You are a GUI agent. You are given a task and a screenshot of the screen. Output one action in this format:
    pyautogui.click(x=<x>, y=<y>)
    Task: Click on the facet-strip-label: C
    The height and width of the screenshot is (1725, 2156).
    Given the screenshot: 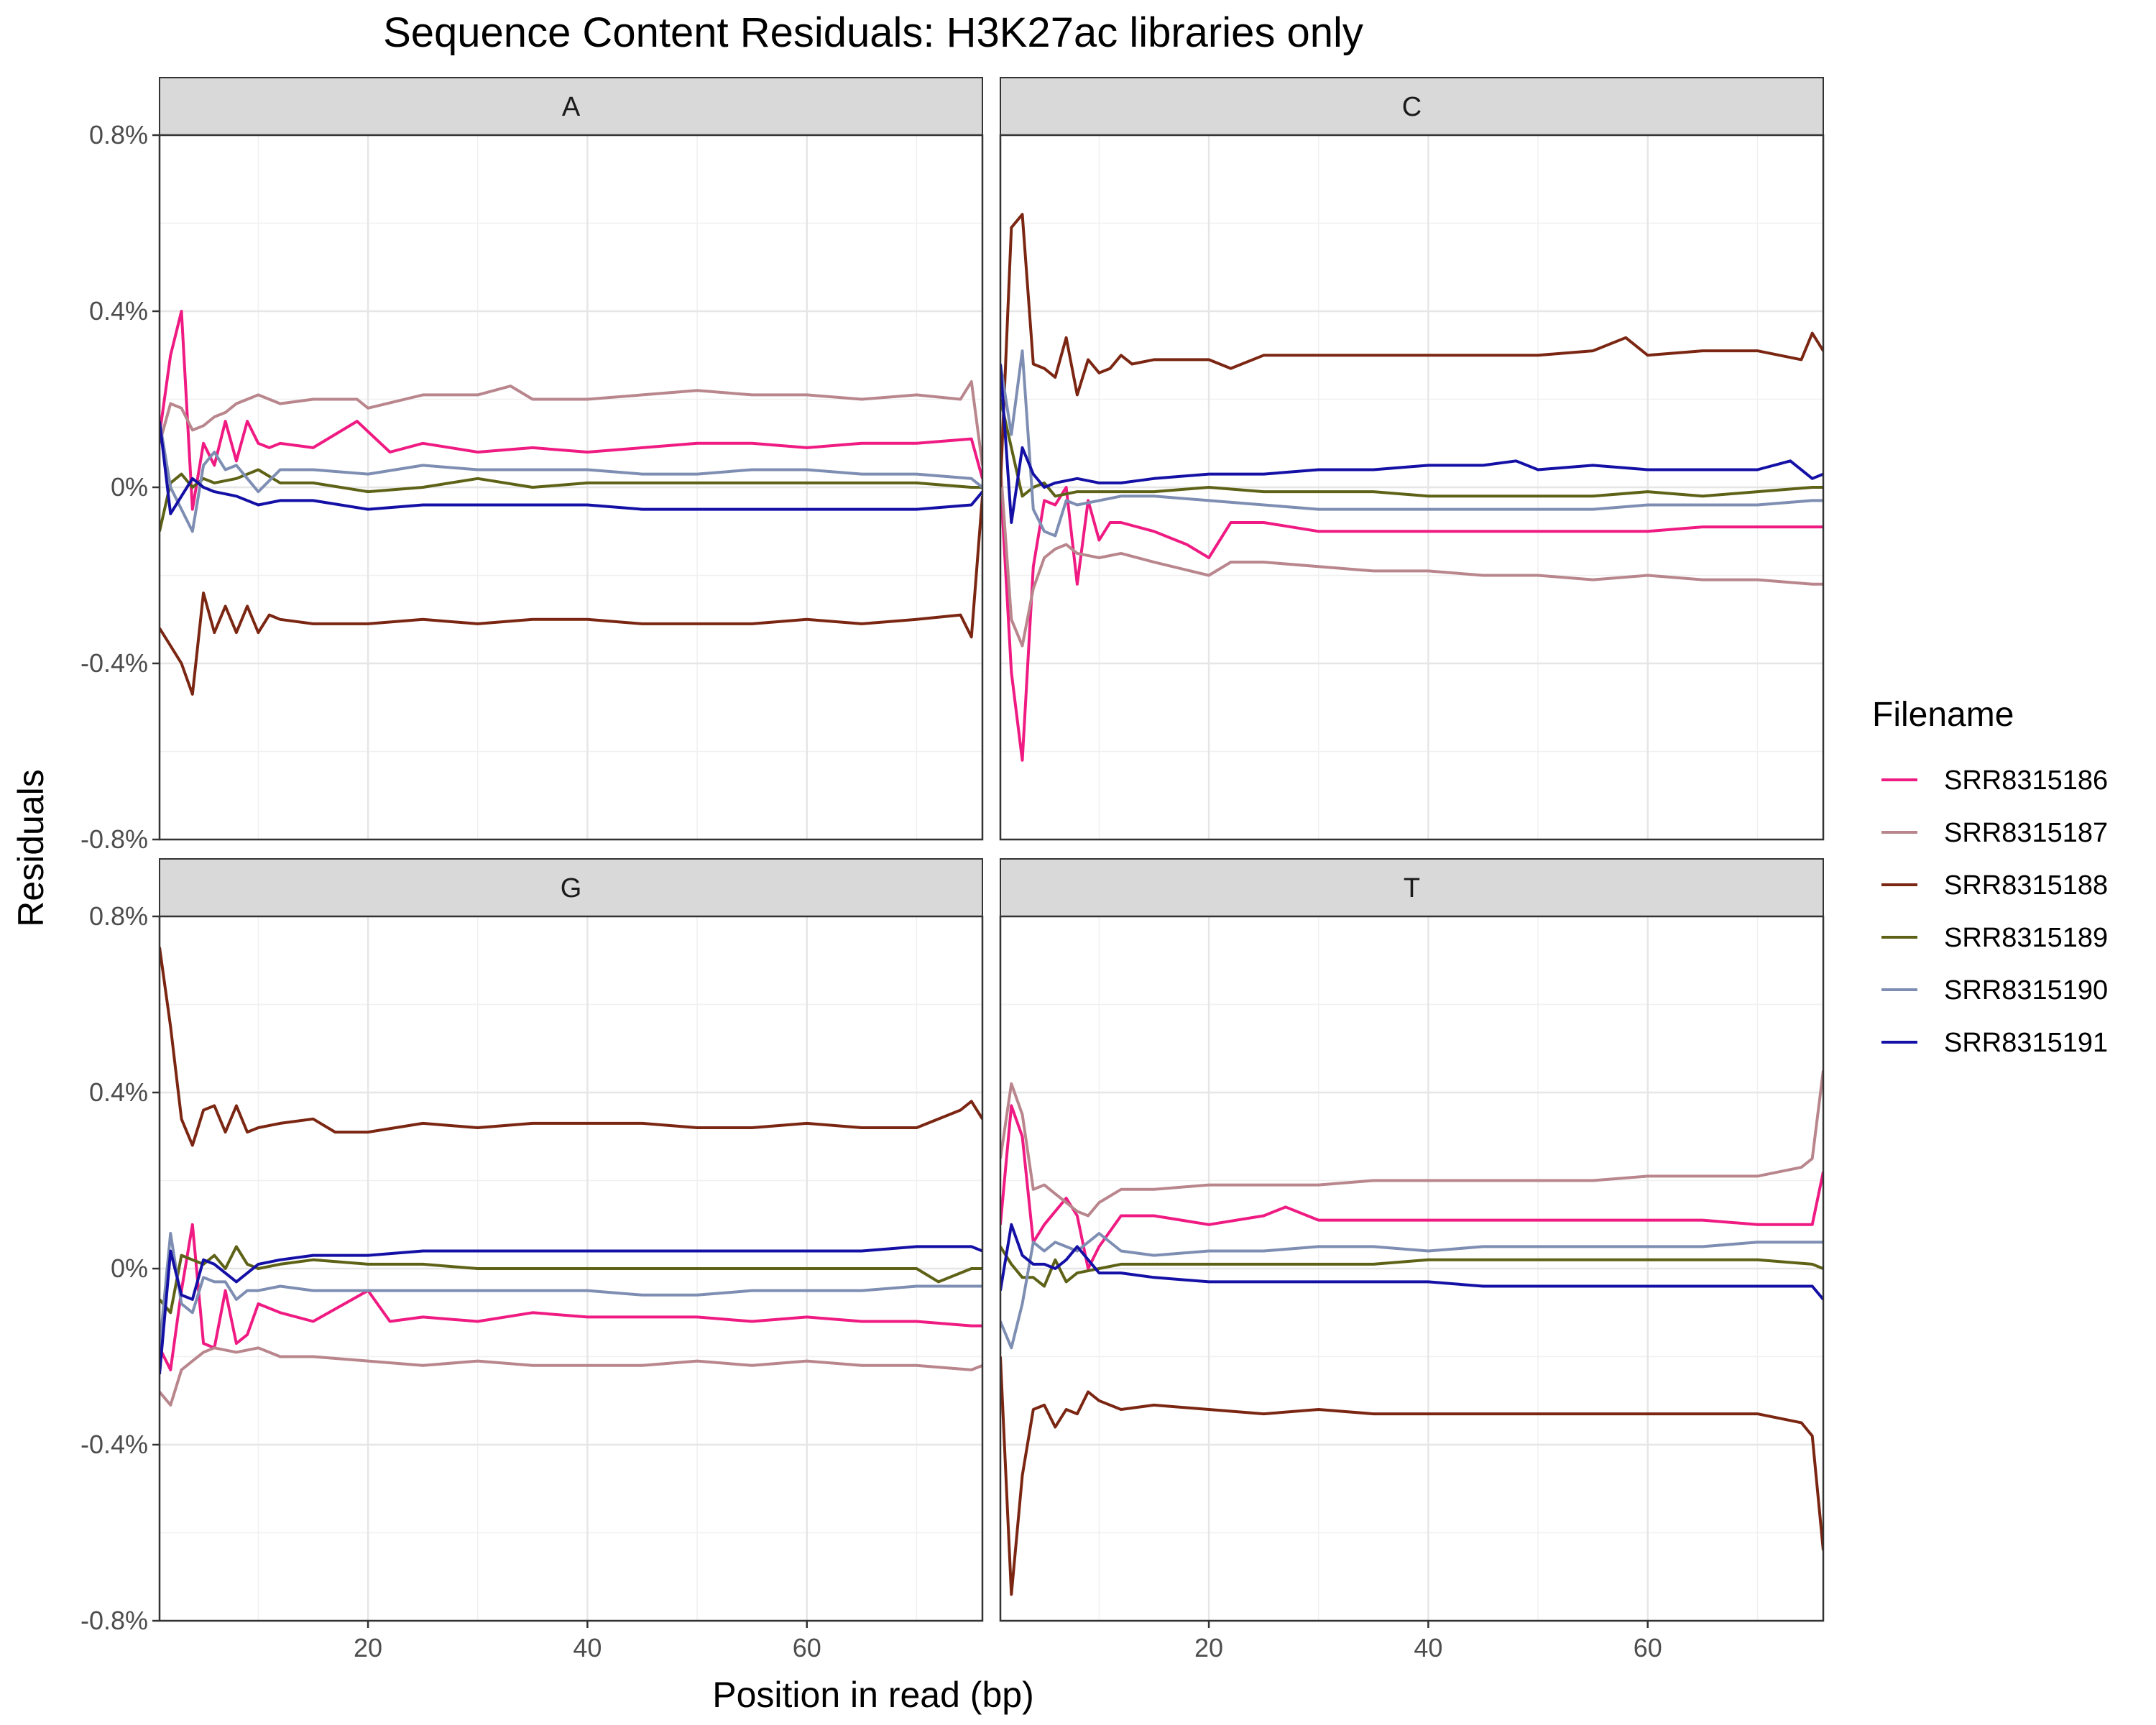 What is the action you would take?
    pyautogui.click(x=1412, y=107)
    